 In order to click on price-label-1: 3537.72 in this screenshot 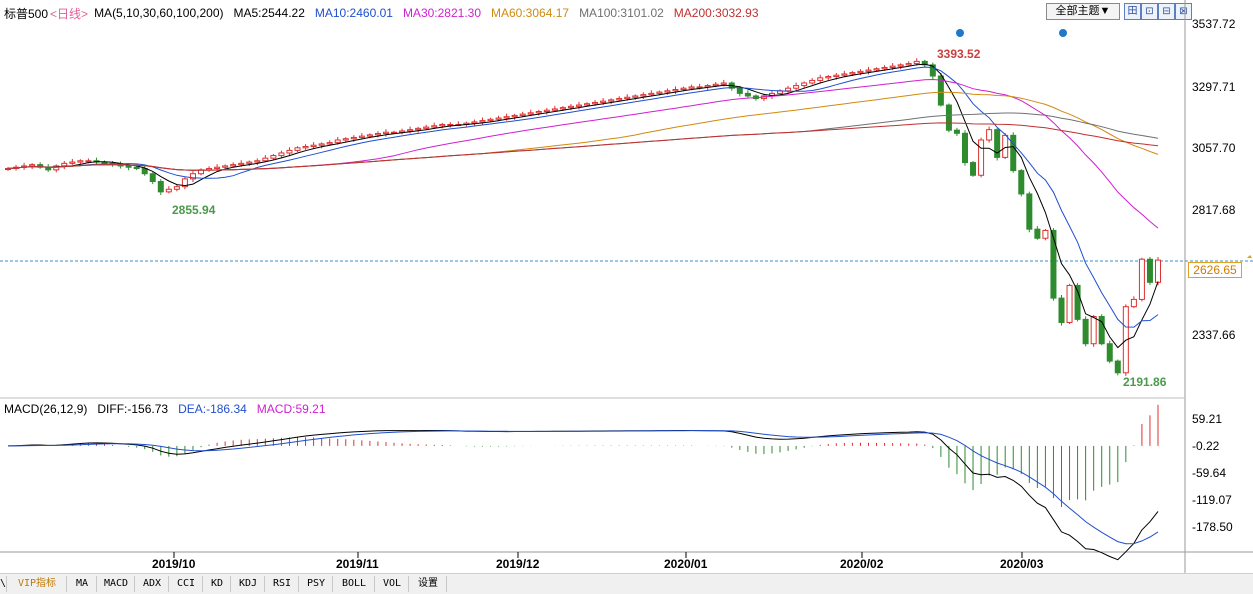, I will do `click(1214, 24)`.